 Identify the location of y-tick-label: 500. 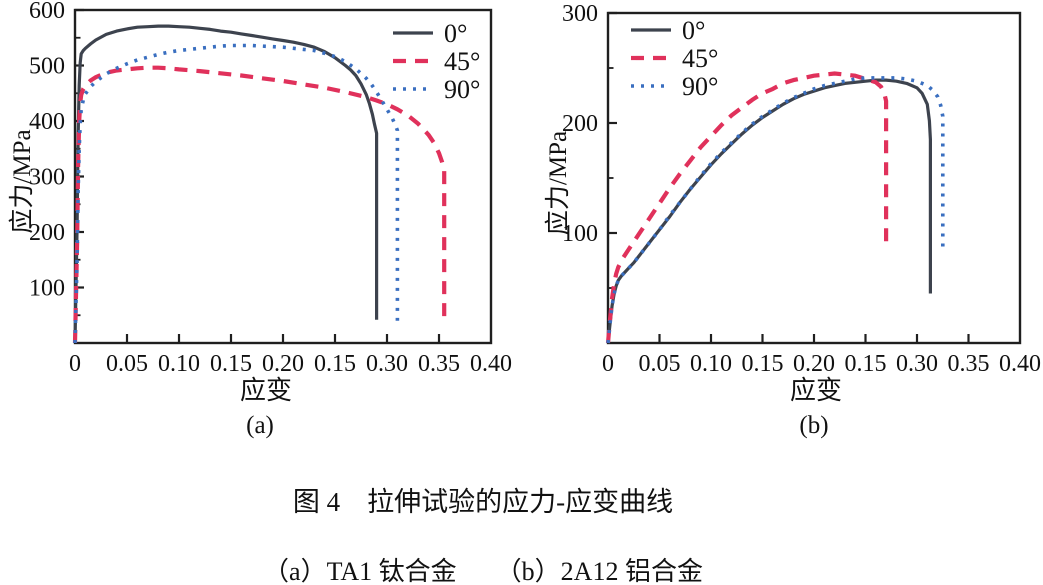
(47, 67).